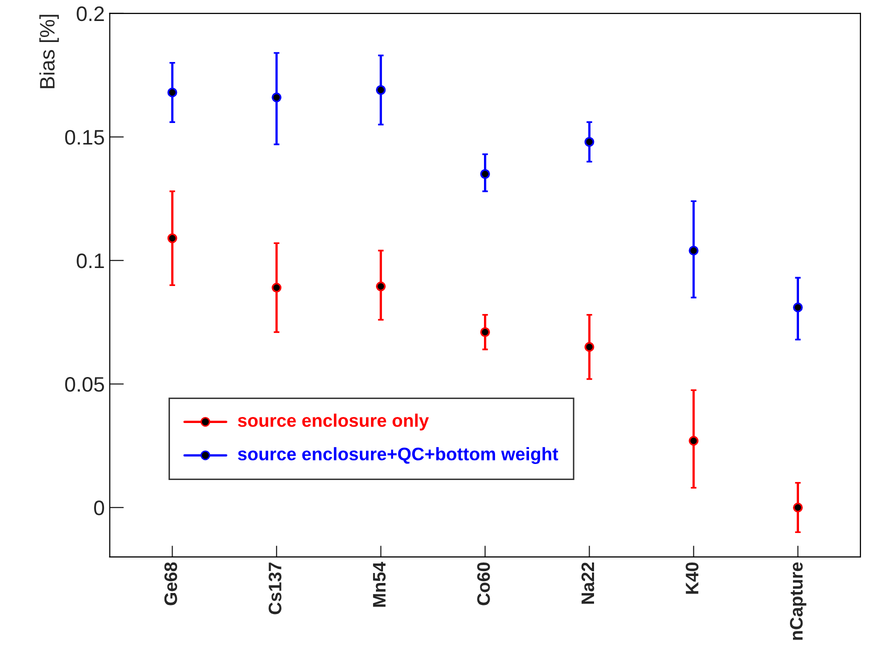  What do you see at coordinates (333, 422) in the screenshot?
I see `legend-label: source enclosure only` at bounding box center [333, 422].